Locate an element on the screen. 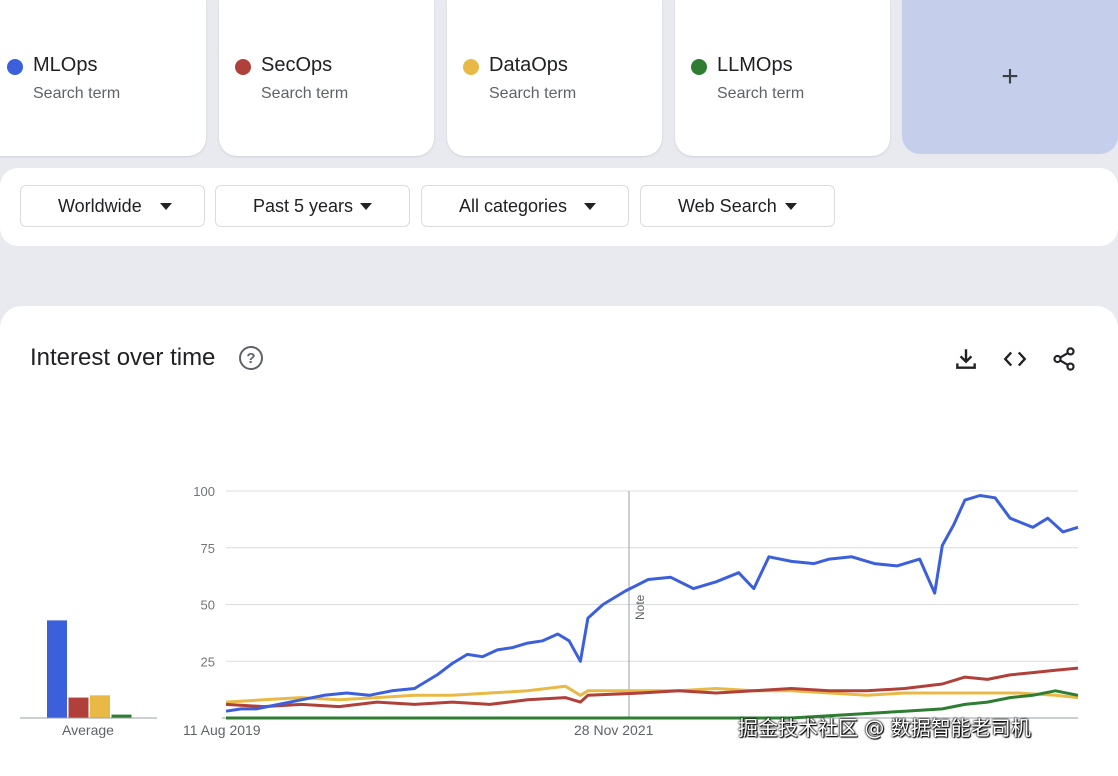  term-name: SecOps is located at coordinates (297, 65).